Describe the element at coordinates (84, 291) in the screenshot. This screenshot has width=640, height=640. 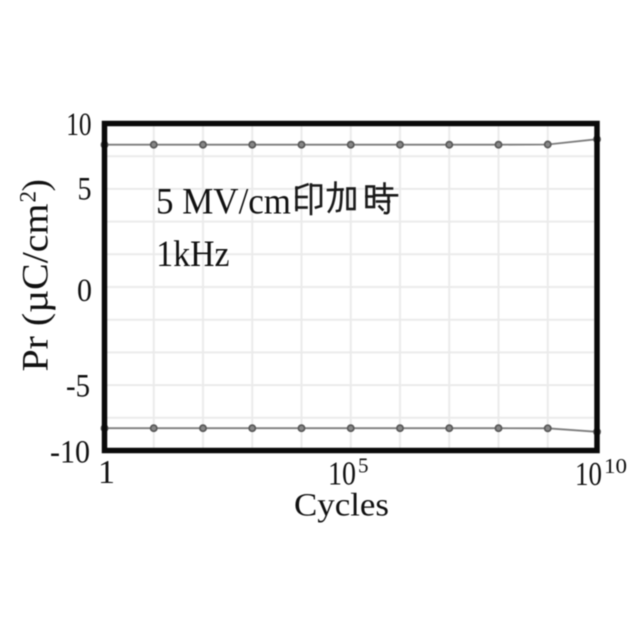
I see `svg-text: 0` at that location.